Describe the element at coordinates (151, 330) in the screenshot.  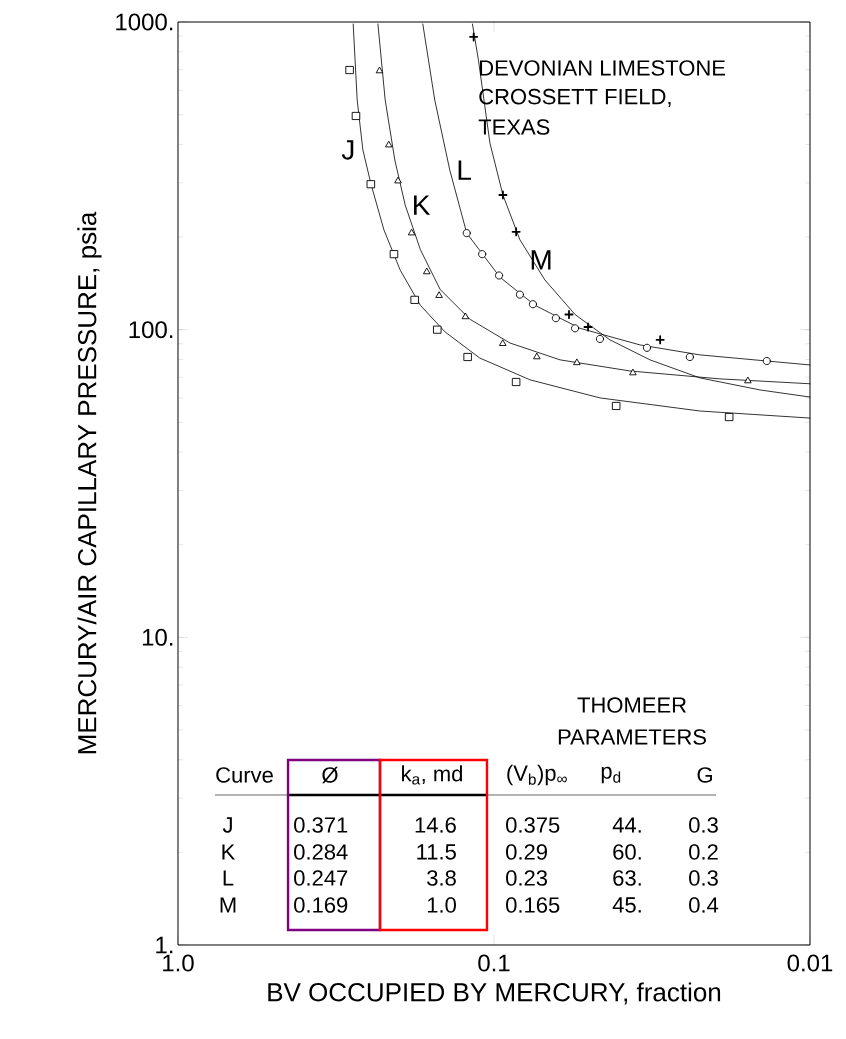
I see `y-tick-label: 100.` at that location.